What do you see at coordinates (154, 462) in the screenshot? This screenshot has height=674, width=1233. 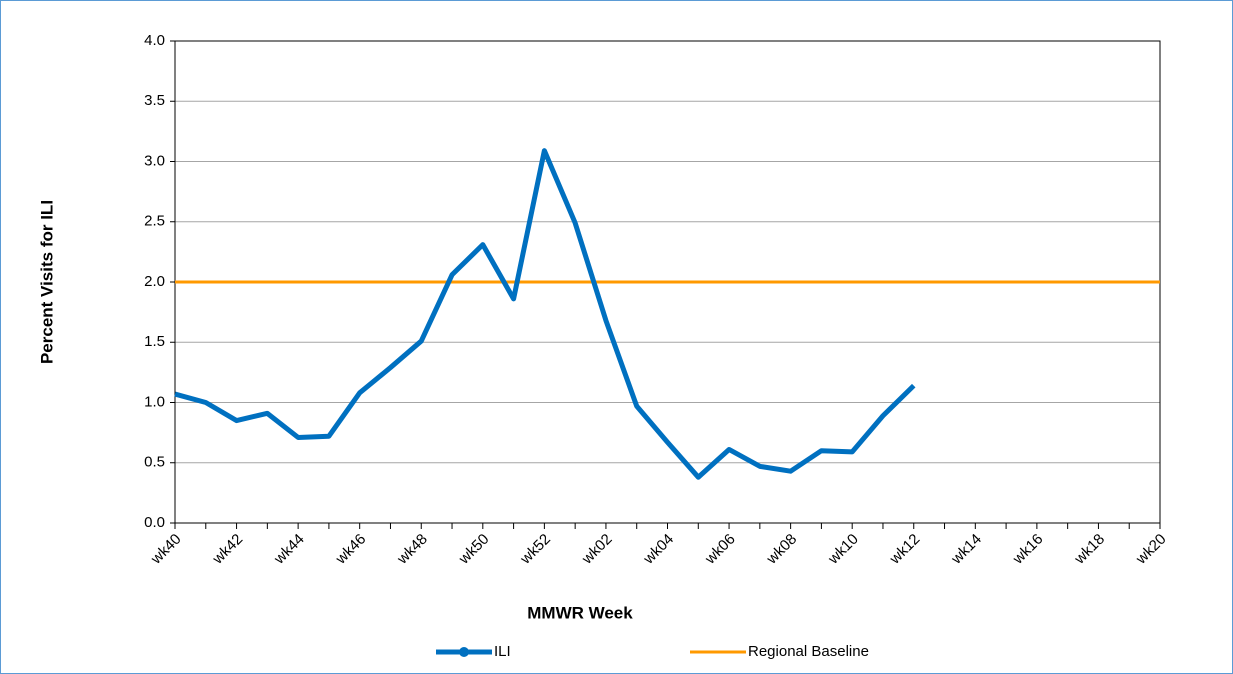 I see `y-tick-label: 0.5` at bounding box center [154, 462].